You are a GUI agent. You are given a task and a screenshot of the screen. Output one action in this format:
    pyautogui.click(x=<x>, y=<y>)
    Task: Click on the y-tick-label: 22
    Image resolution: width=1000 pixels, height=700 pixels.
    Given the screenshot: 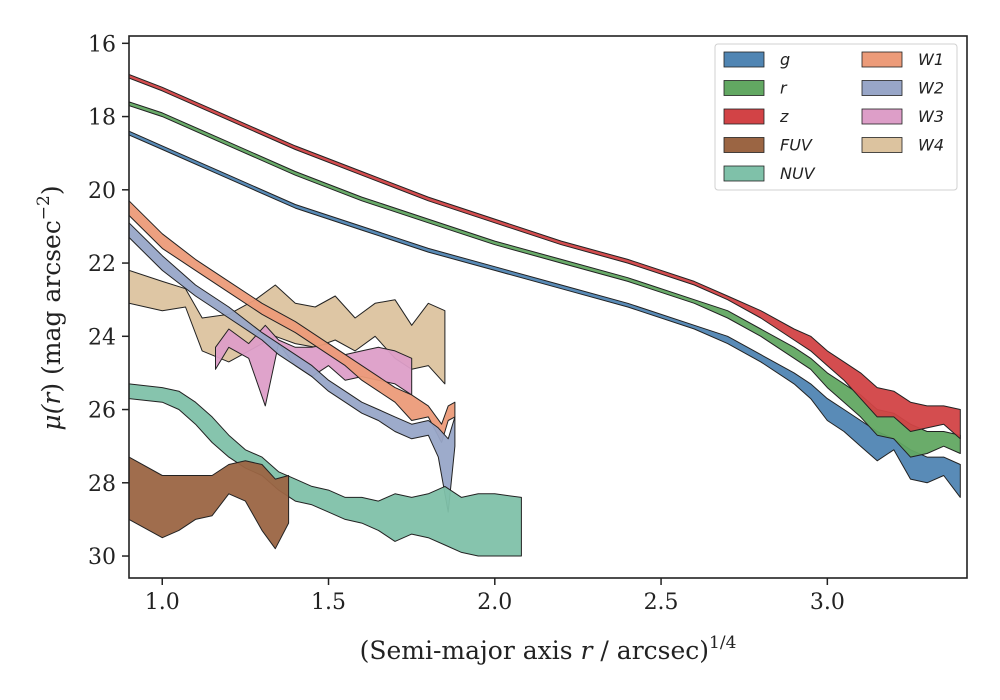 What is the action you would take?
    pyautogui.click(x=102, y=264)
    